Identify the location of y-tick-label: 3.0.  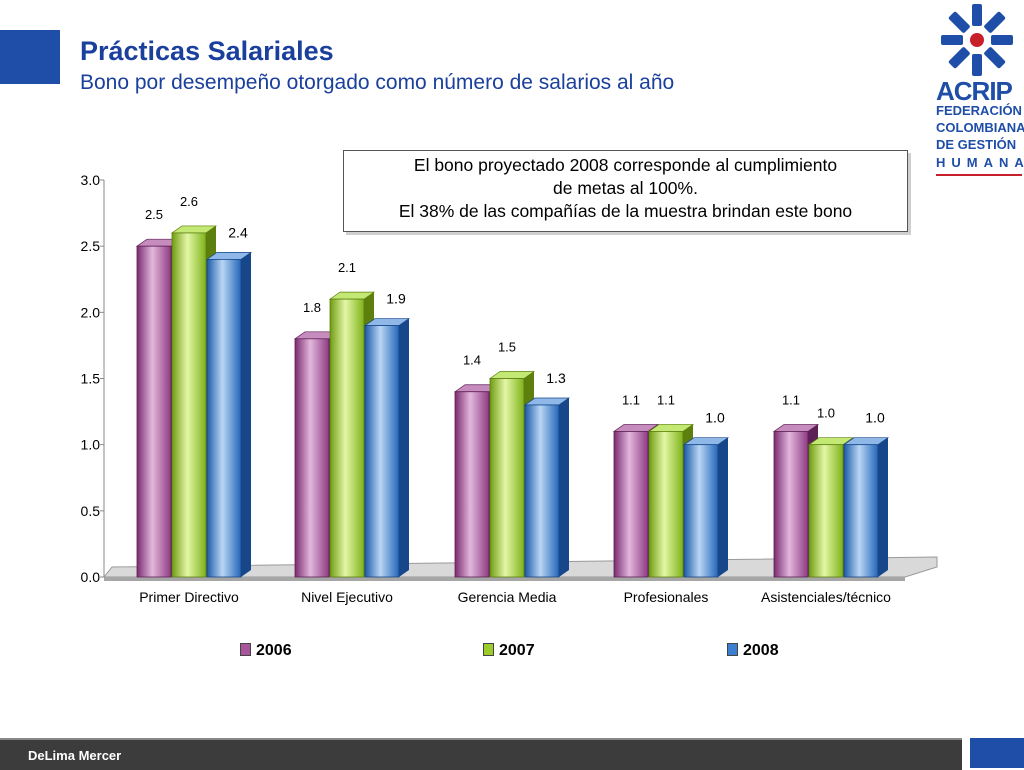
(91, 180).